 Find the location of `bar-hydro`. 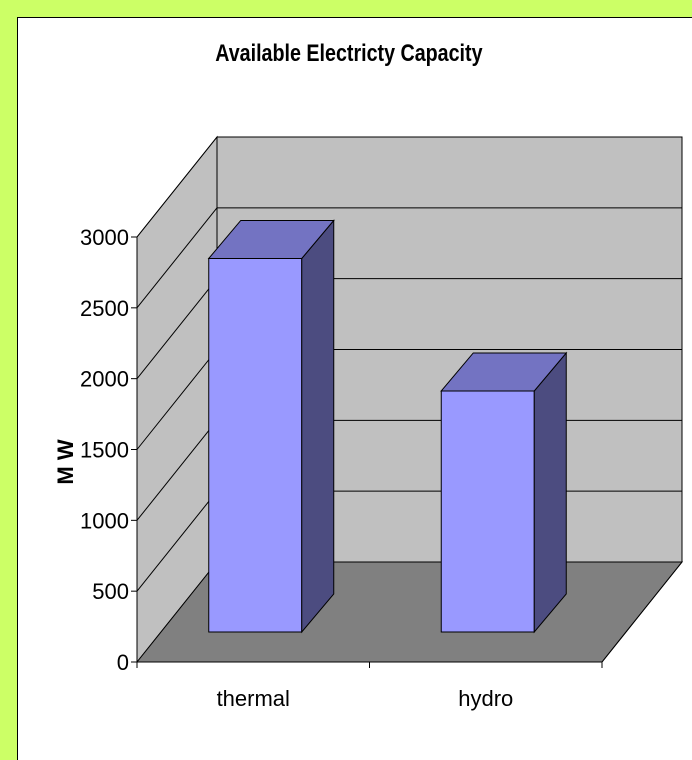

bar-hydro is located at coordinates (487, 511).